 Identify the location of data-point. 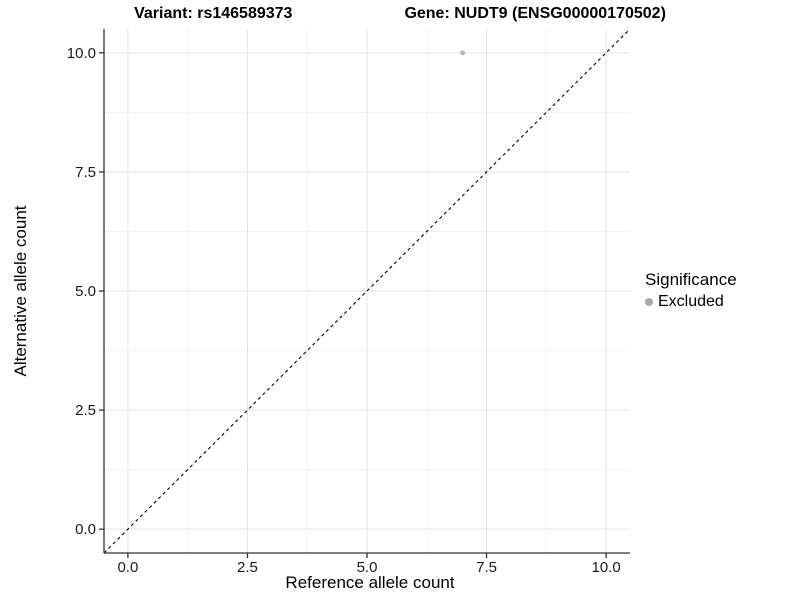
(463, 53).